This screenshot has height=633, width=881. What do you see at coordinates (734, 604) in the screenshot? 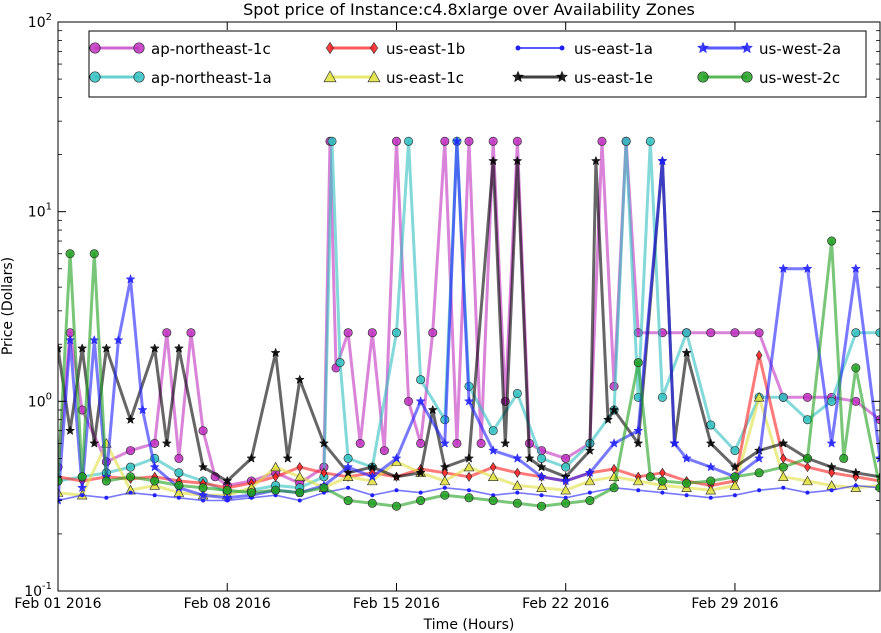
I see `x-tick-label: Feb 29 2016` at bounding box center [734, 604].